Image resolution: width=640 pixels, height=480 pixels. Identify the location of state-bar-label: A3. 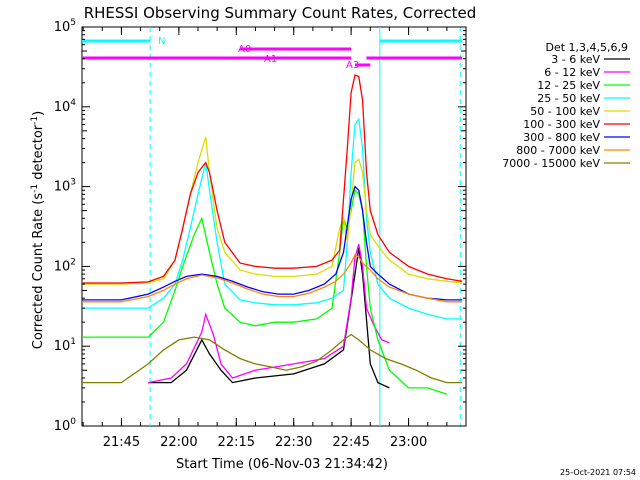
(352, 65).